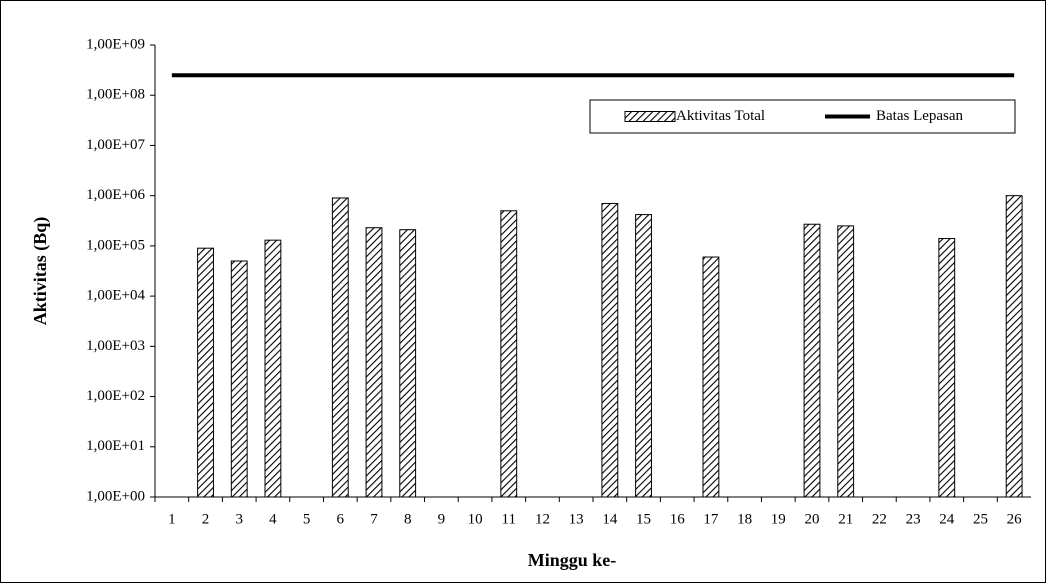 This screenshot has width=1046, height=583. What do you see at coordinates (744, 519) in the screenshot?
I see `x-tick-label: 18` at bounding box center [744, 519].